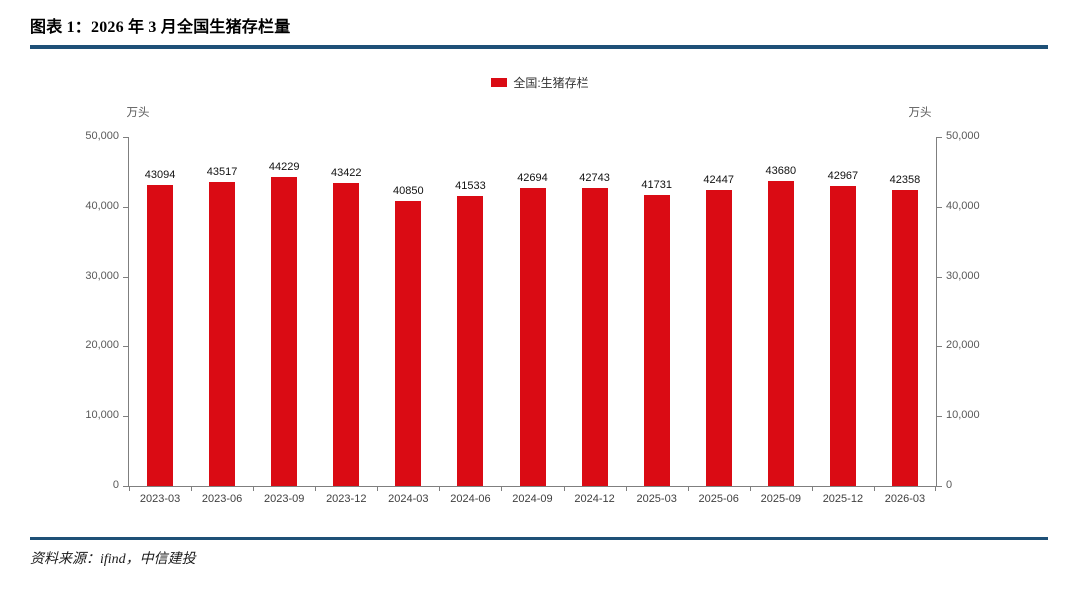  What do you see at coordinates (719, 179) in the screenshot?
I see `bar-value-label: 42447` at bounding box center [719, 179].